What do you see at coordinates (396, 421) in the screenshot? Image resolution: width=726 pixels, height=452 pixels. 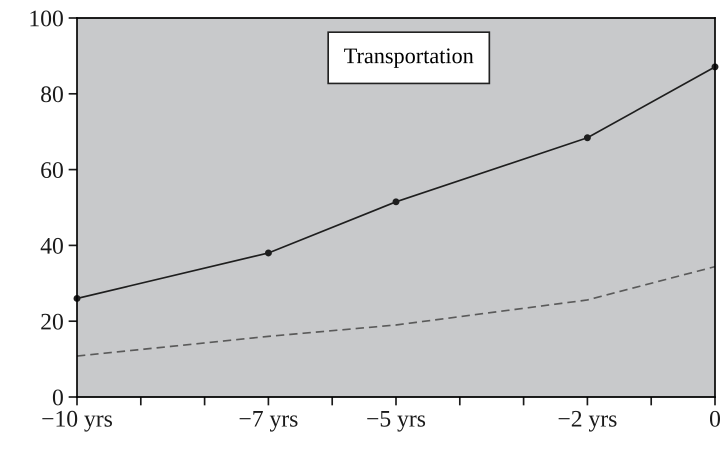 I see `x-tick-label: −5 yrs` at bounding box center [396, 421].